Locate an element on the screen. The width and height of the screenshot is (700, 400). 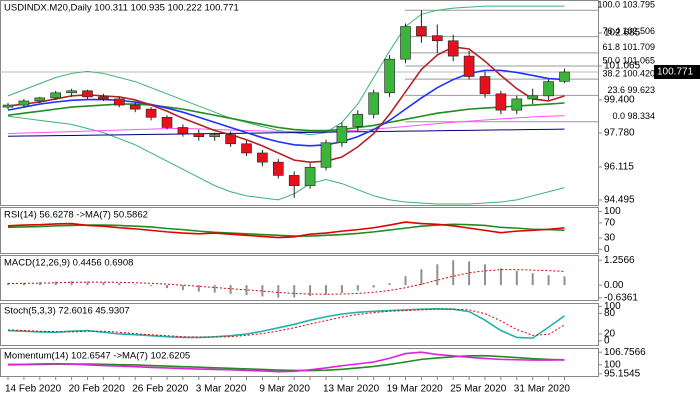
y-tick-label: 0.00 is located at coordinates (614, 285).